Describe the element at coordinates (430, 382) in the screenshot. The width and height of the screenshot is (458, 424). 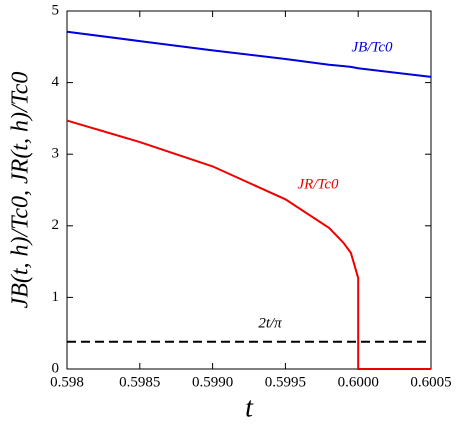
I see `x-tick-label: 0.6005` at that location.